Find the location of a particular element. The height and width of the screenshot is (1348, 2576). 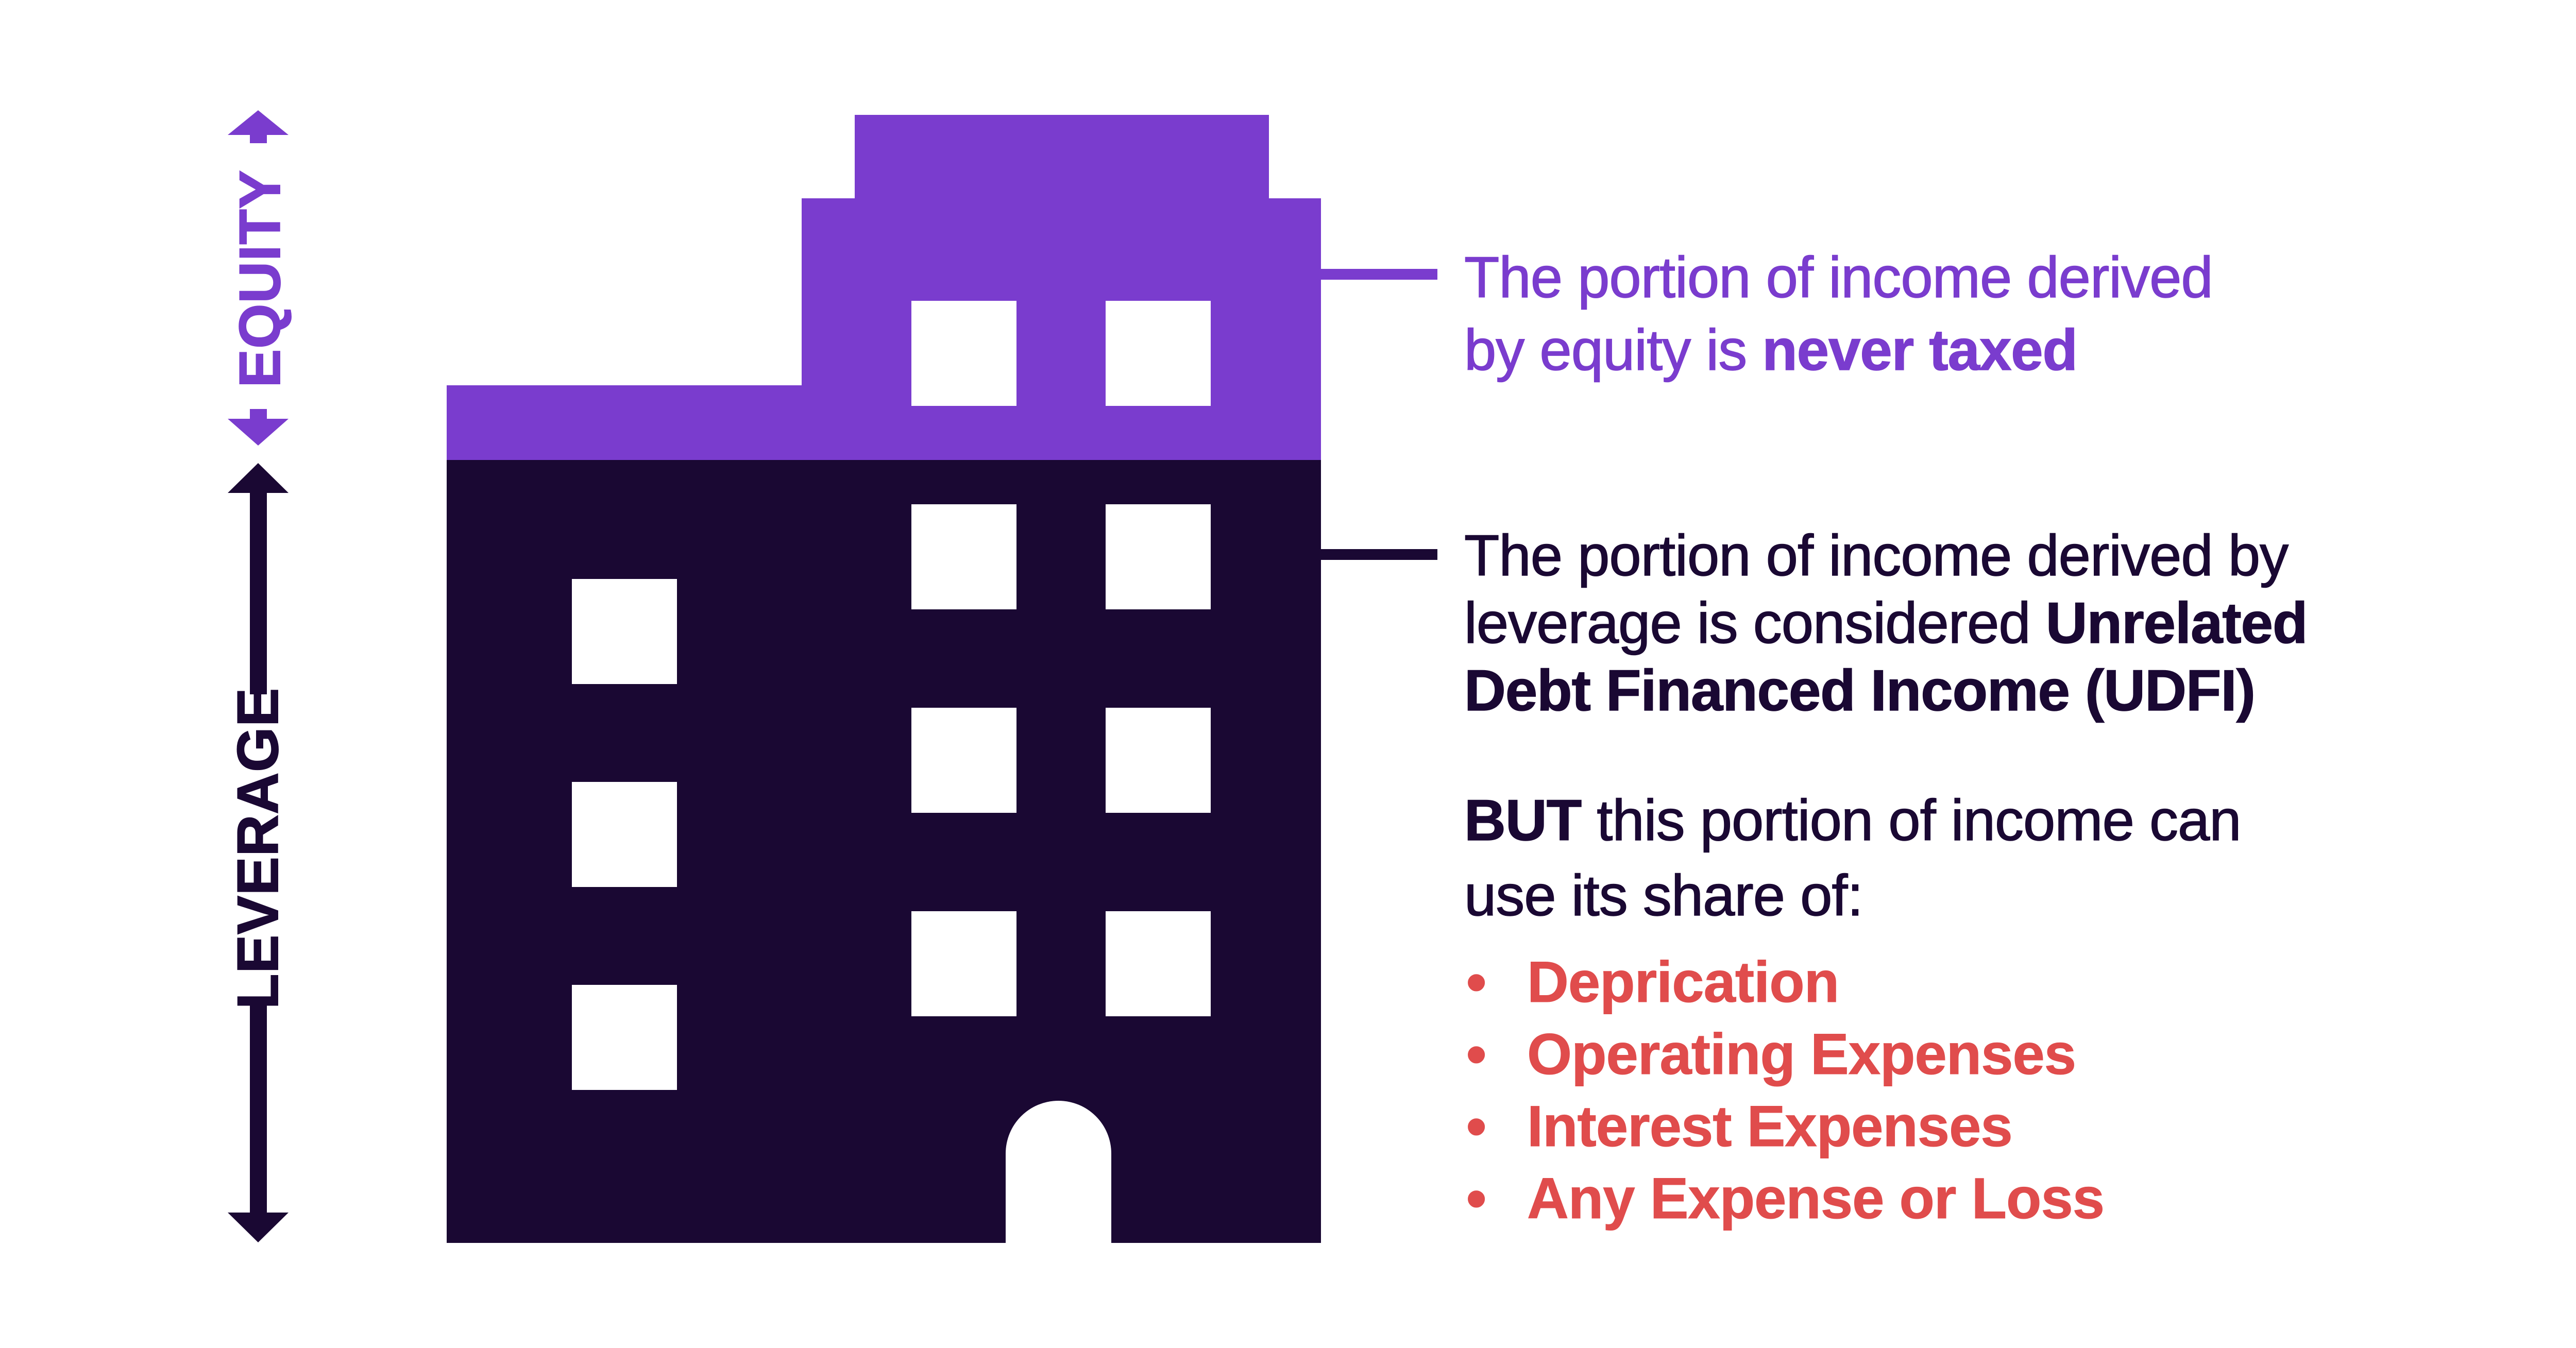

list-item-label: Any Expense or Loss is located at coordinates (1816, 1198).